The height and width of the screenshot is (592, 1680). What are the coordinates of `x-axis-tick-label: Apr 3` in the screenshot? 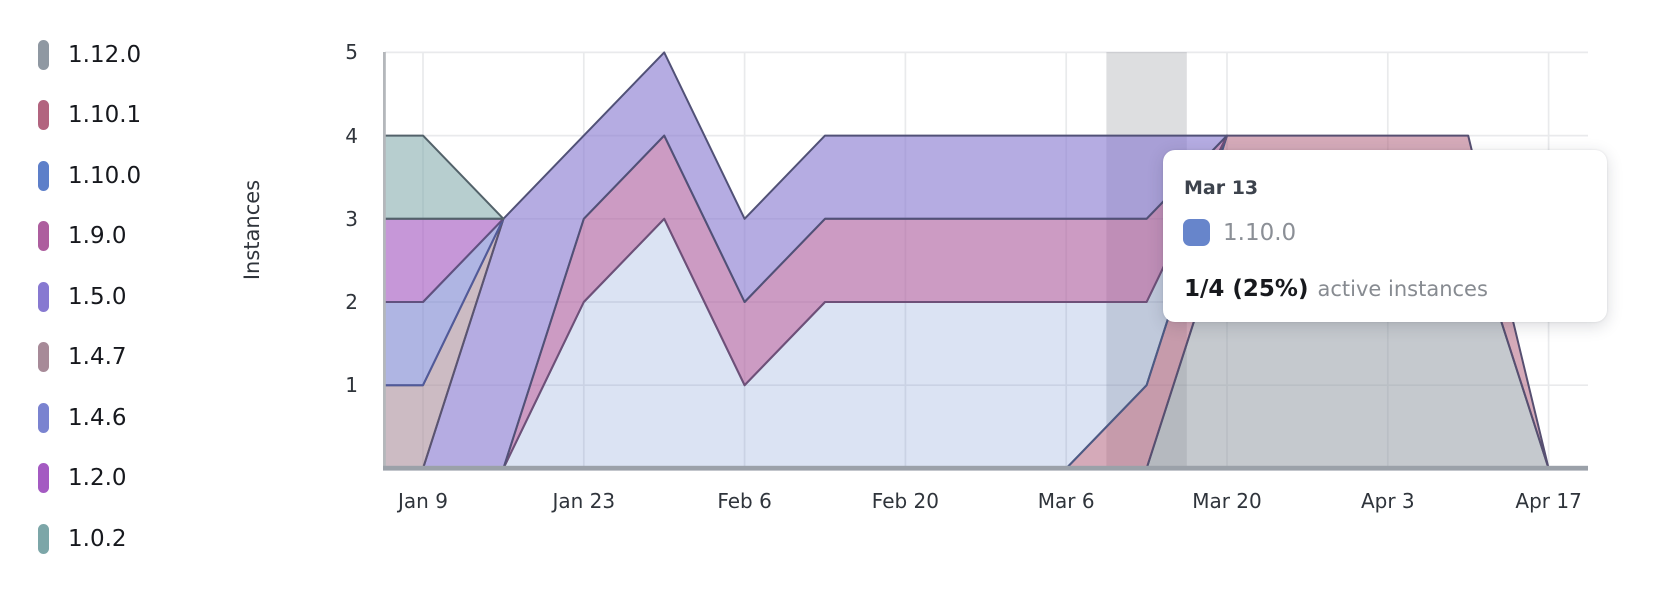 It's located at (1387, 501).